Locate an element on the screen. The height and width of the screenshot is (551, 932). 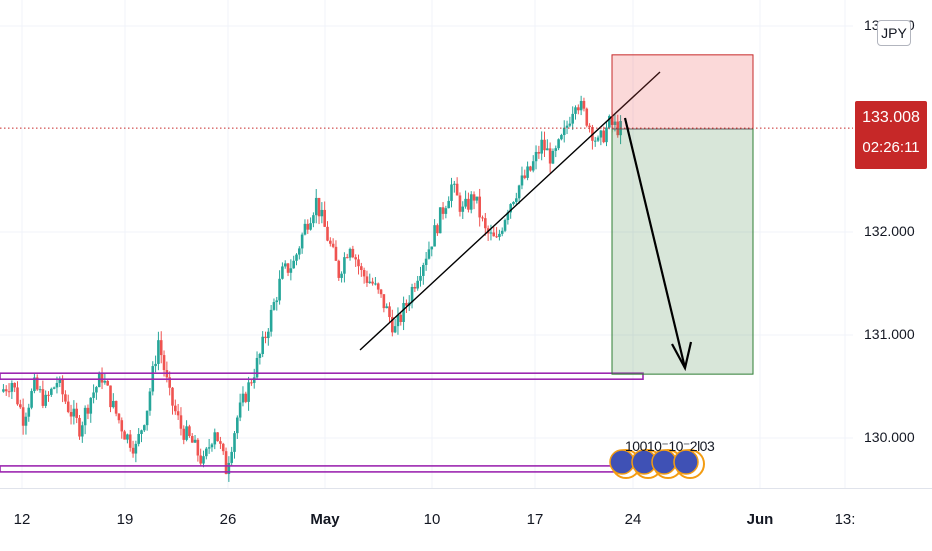
economic-events-label: 10010⁻10⁻2l03 is located at coordinates (670, 446).